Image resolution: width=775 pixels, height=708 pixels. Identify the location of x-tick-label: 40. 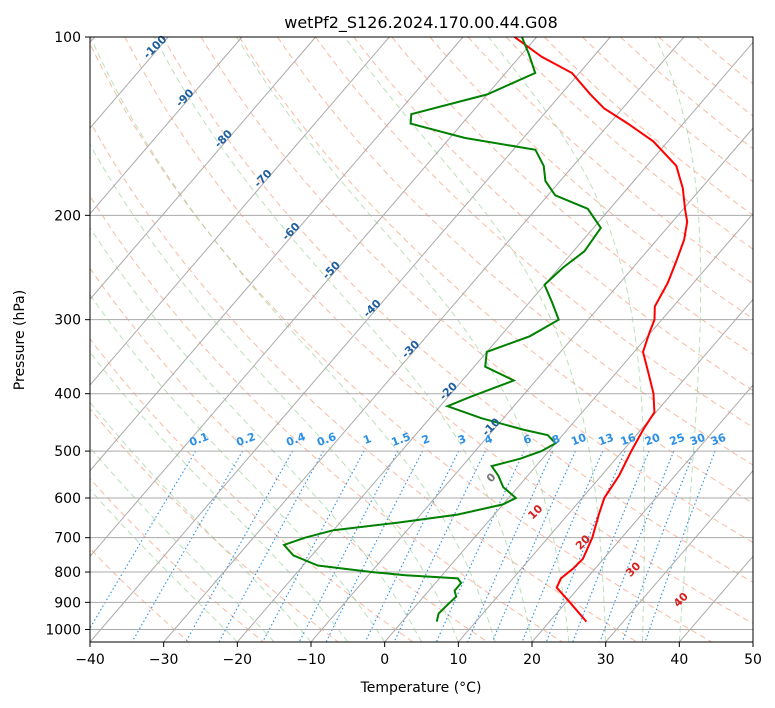
(679, 660).